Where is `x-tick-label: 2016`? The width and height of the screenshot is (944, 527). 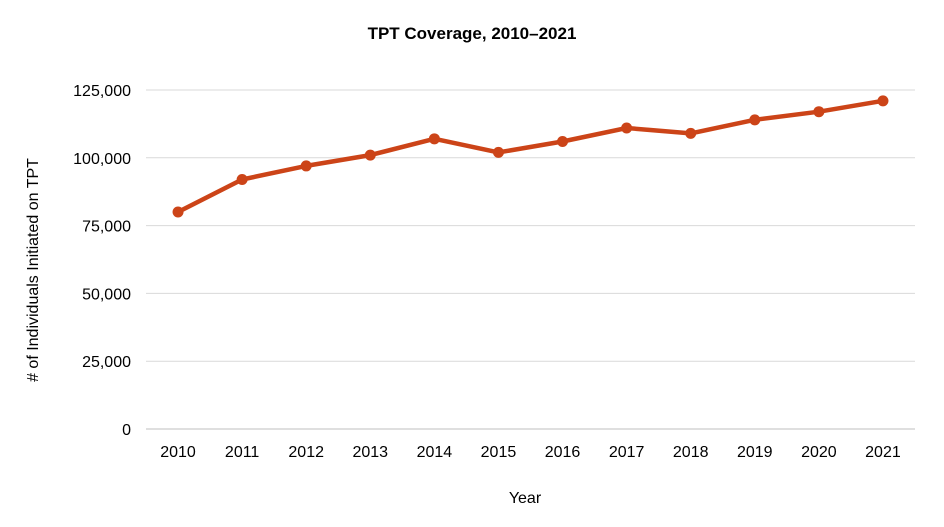
x-tick-label: 2016 is located at coordinates (563, 452).